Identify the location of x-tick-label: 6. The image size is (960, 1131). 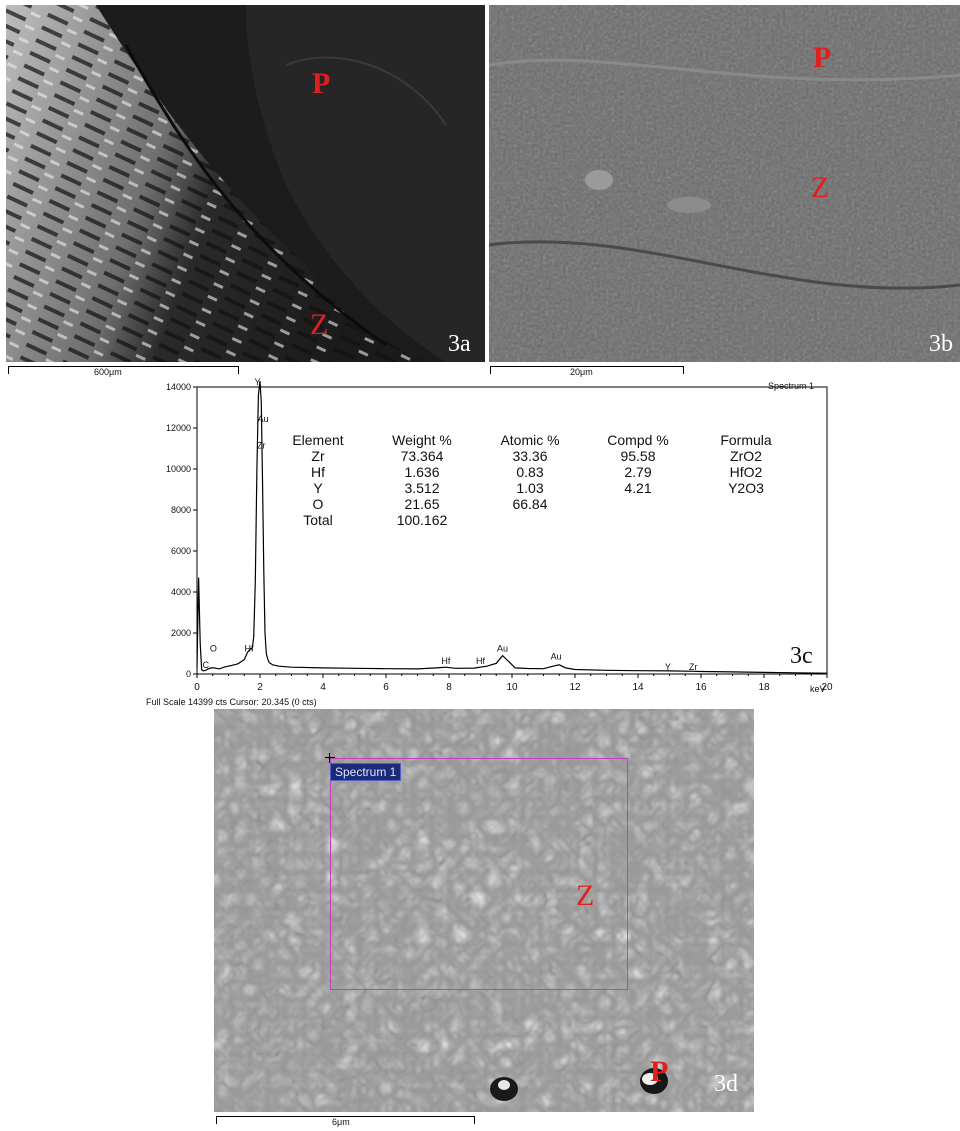
(386, 687).